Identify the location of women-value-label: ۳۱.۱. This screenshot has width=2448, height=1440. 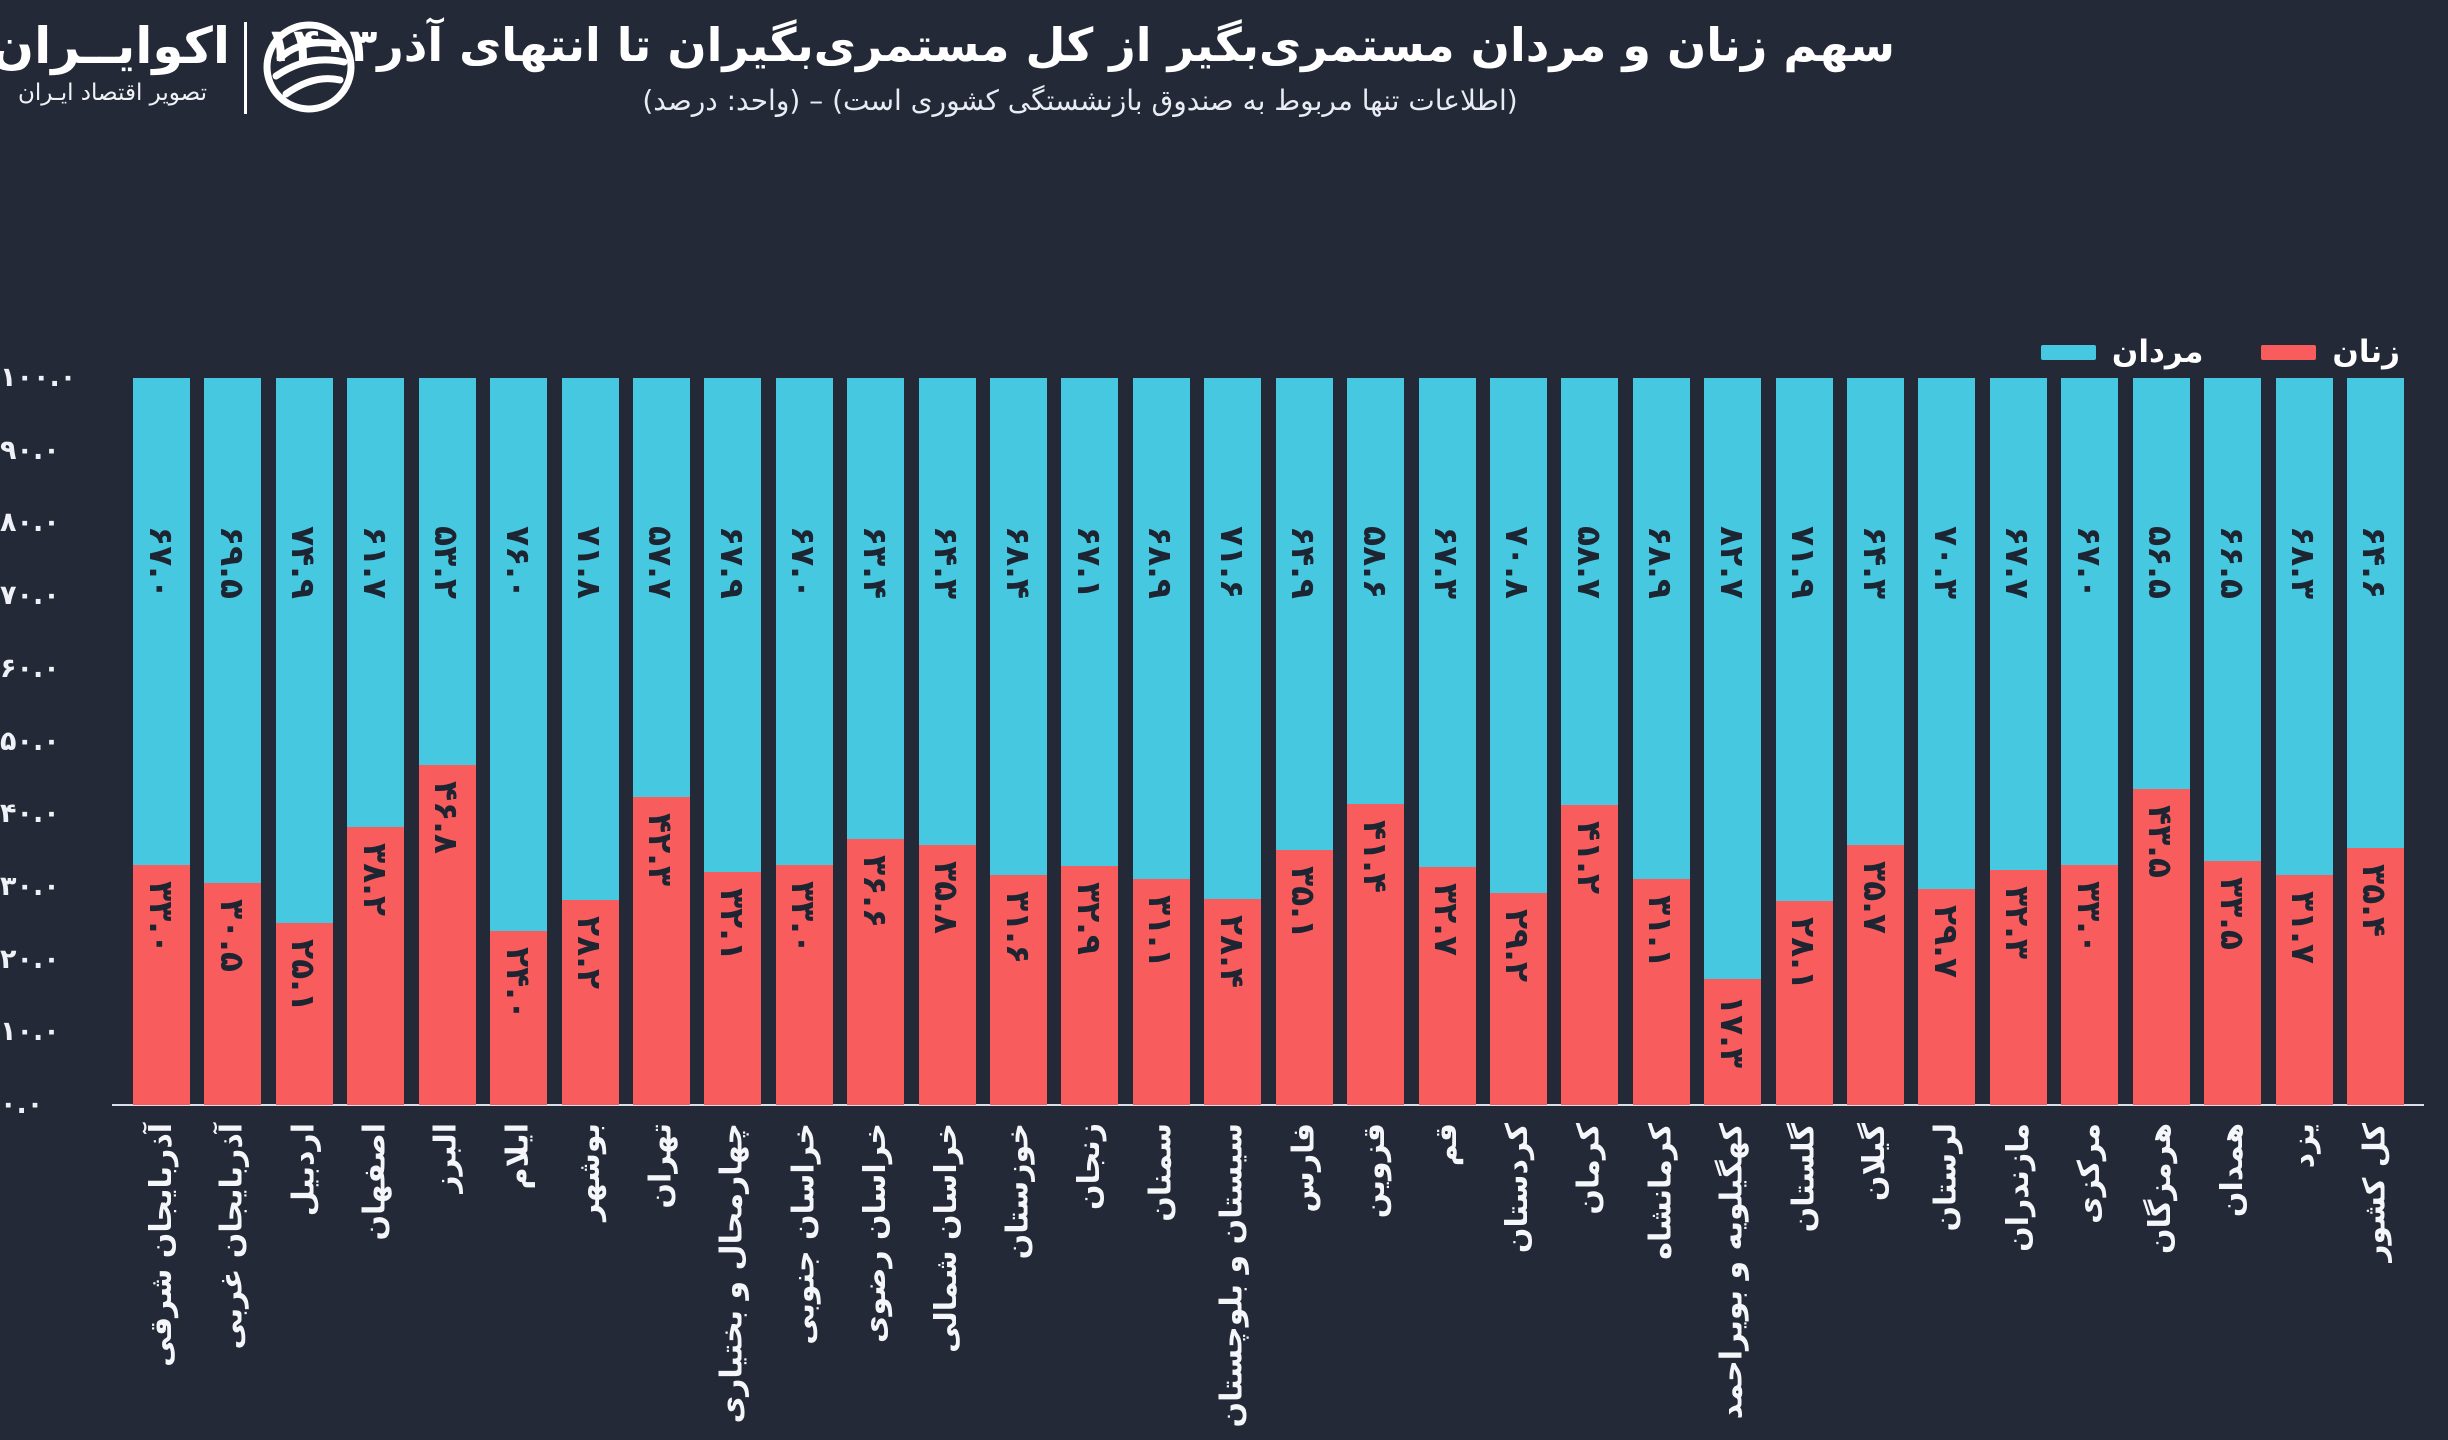
(1161, 931).